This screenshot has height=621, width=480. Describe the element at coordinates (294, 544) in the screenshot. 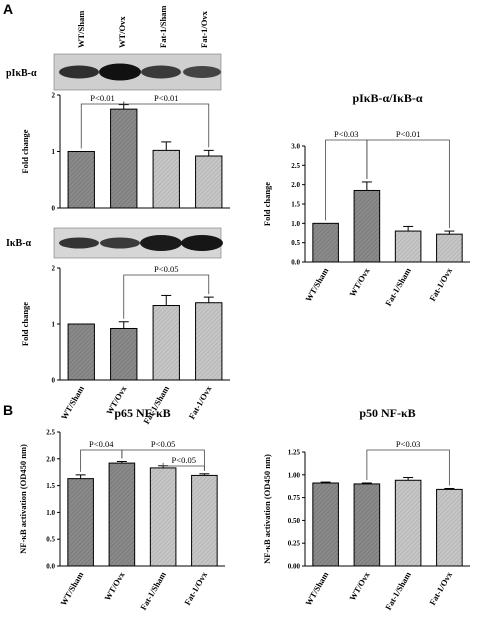

I see `y-tick-label: 0.25` at that location.